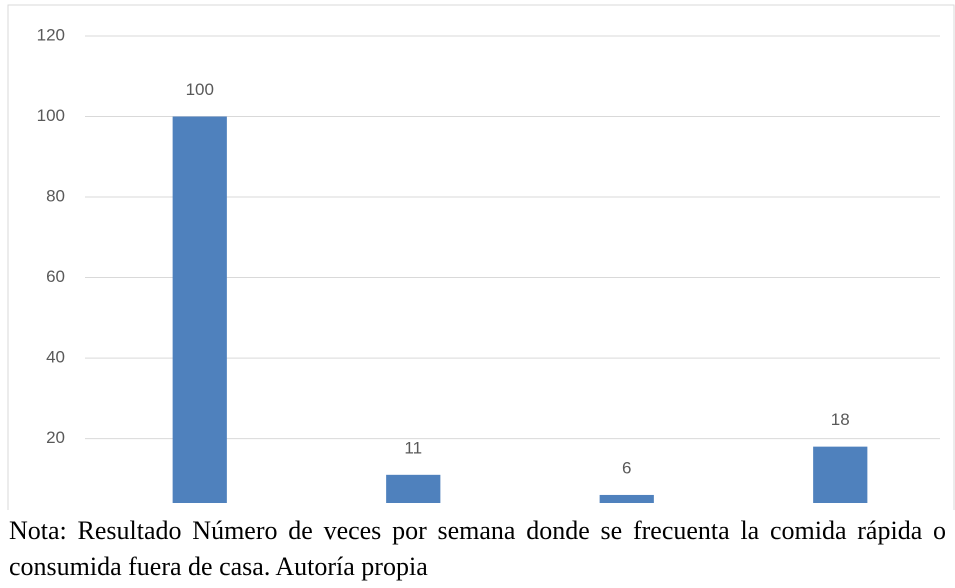 The height and width of the screenshot is (588, 955). I want to click on data-label: 100, so click(200, 89).